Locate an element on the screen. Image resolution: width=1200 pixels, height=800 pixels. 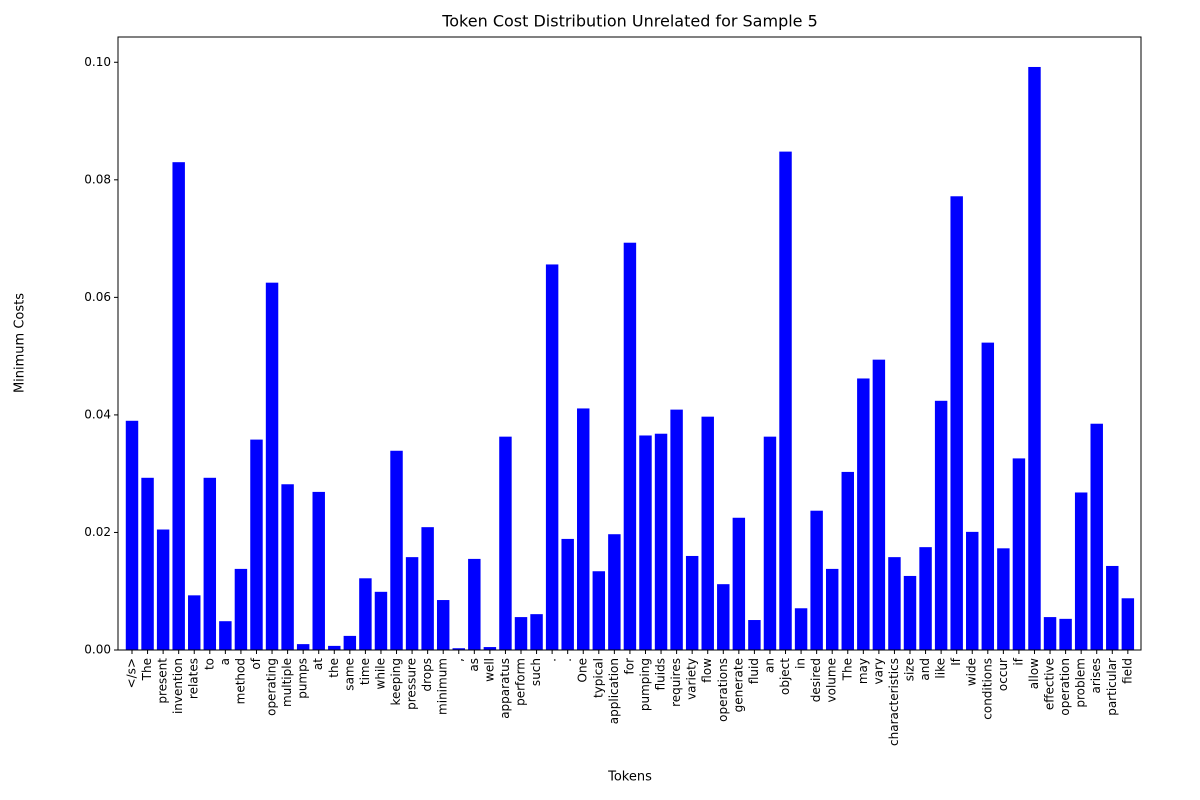
x-tick-label: in is located at coordinates (801, 663).